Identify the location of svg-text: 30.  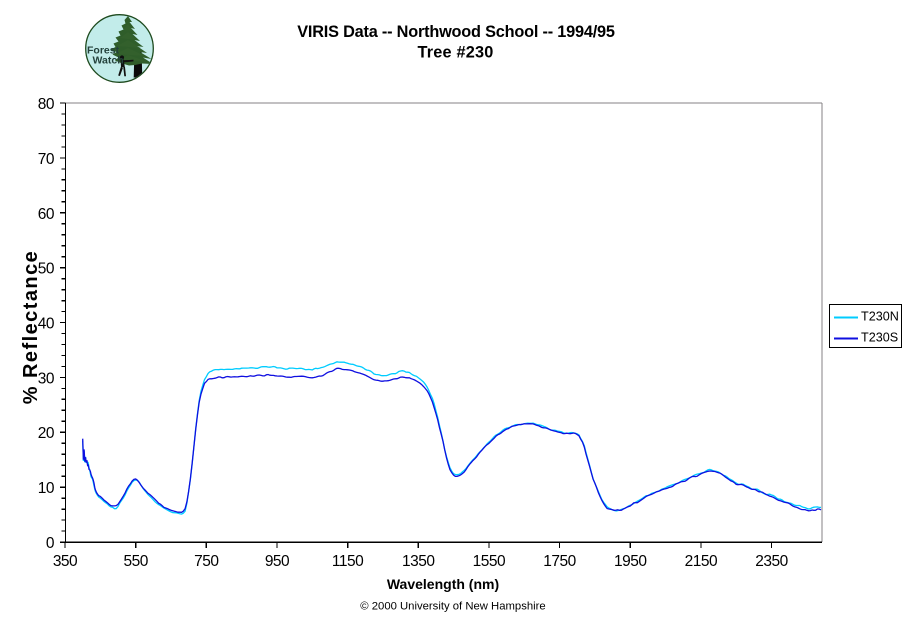
(46, 378).